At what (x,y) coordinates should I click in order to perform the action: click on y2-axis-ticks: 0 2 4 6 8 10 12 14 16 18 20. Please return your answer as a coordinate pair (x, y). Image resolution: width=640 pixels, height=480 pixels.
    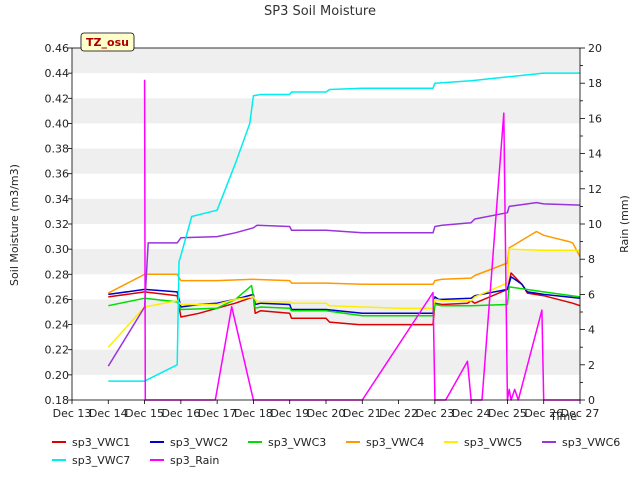
    Looking at the image, I should click on (591, 224).